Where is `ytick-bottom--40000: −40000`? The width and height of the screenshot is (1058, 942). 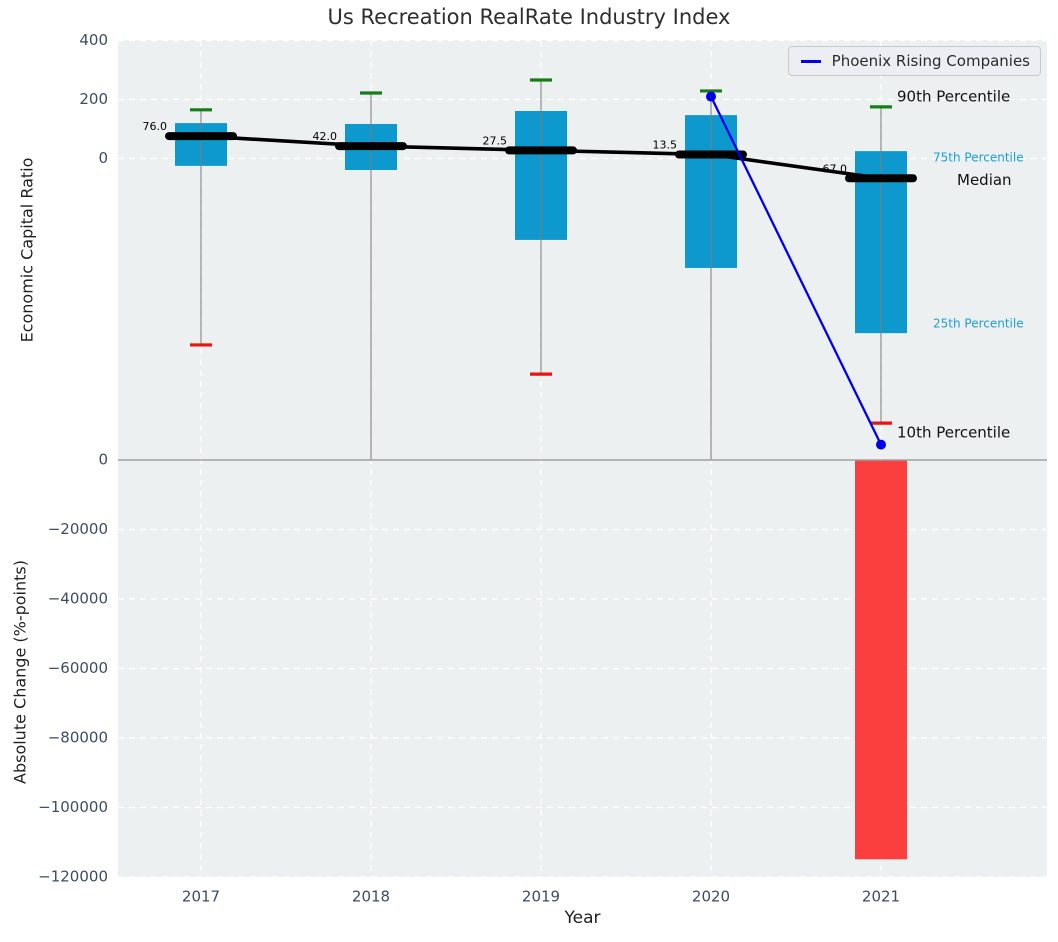
ytick-bottom--40000: −40000 is located at coordinates (78, 599).